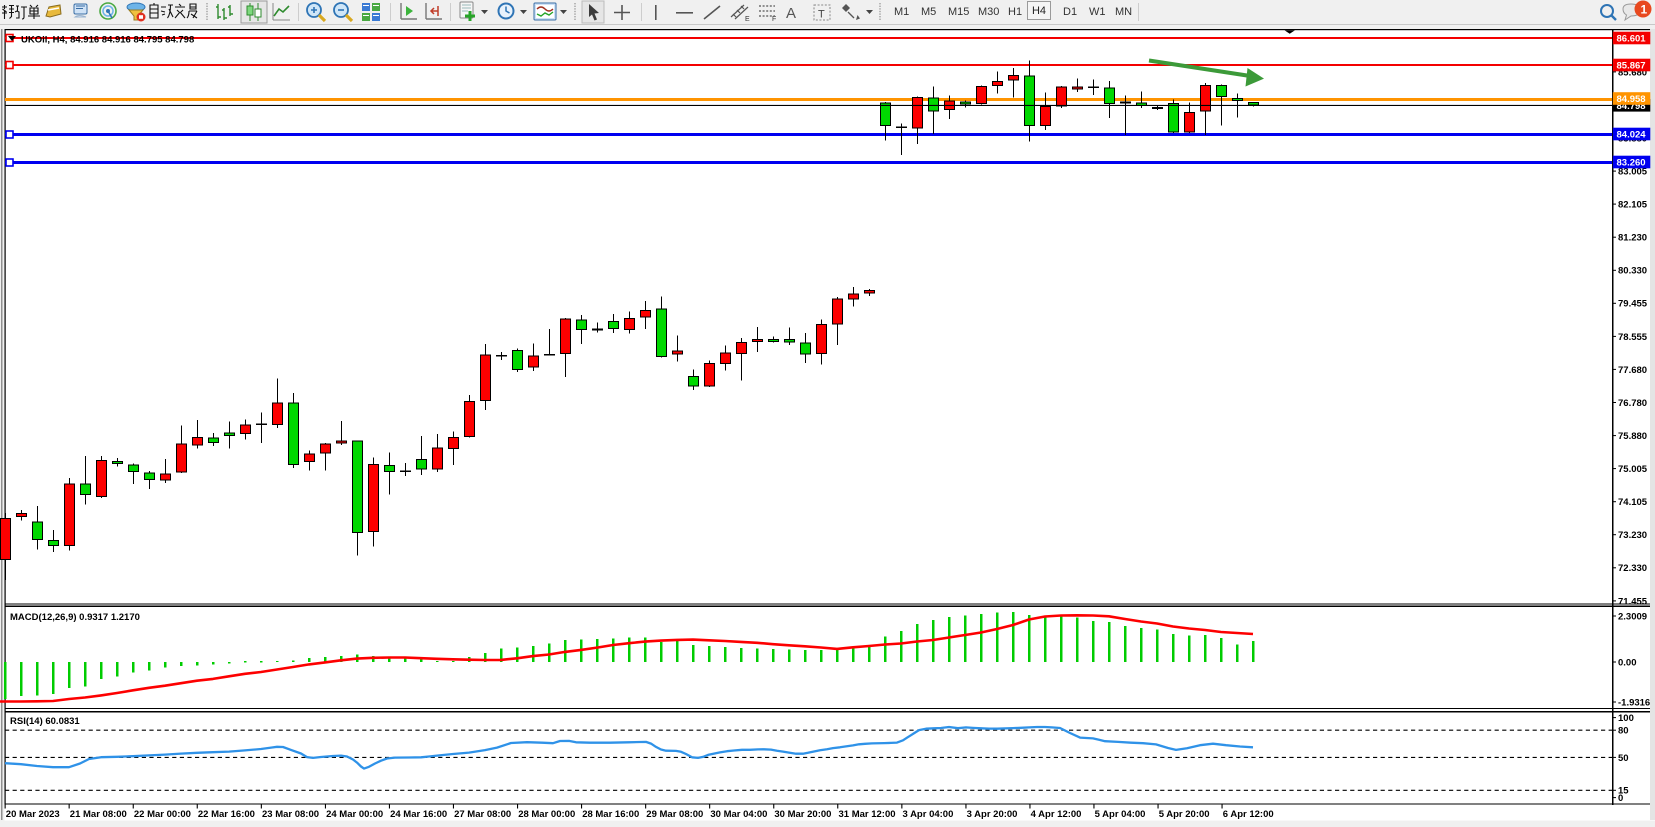 Image resolution: width=1655 pixels, height=827 pixels. What do you see at coordinates (1633, 172) in the screenshot?
I see `svg-text: 83.005` at bounding box center [1633, 172].